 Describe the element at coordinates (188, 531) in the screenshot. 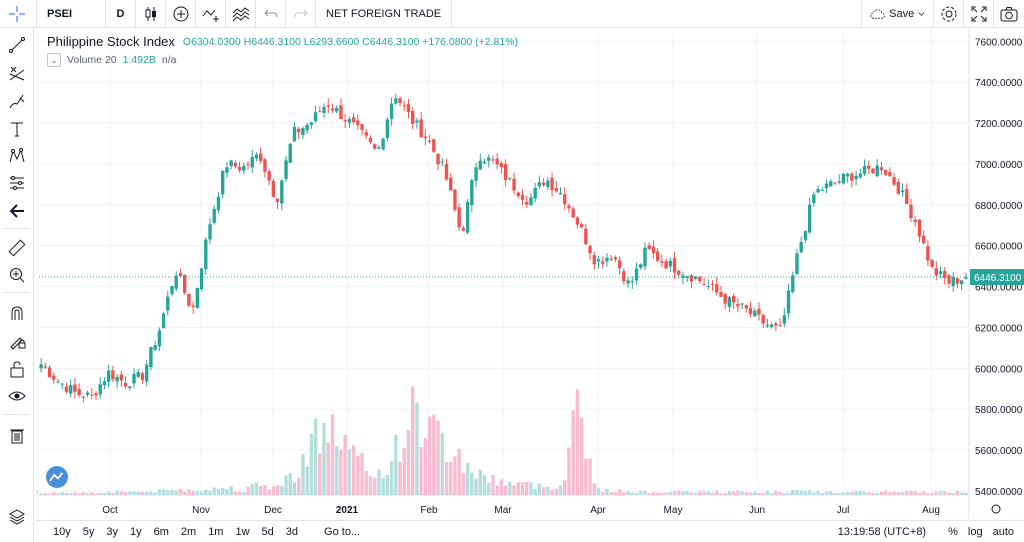

I see `range-2m: 2m` at that location.